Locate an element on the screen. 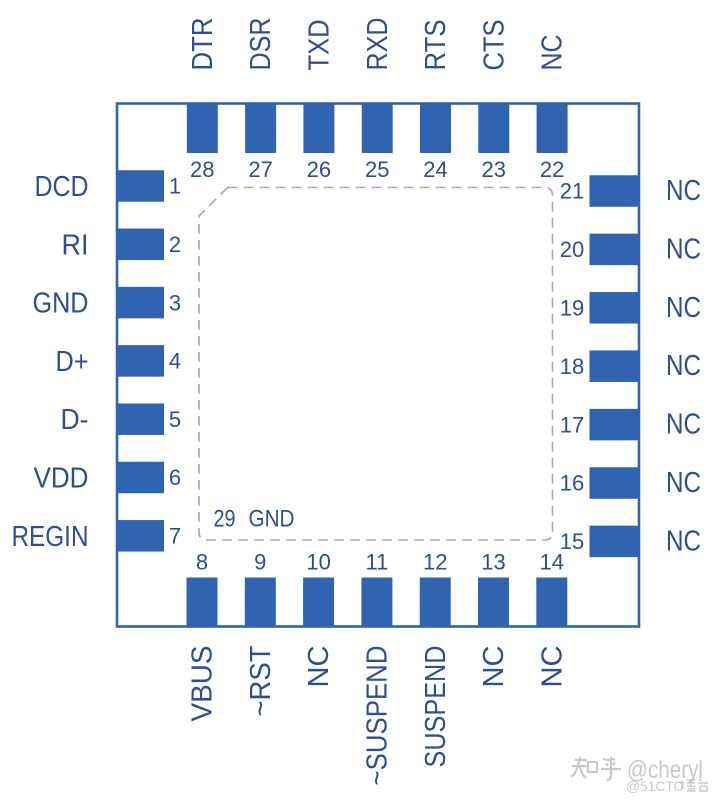  svg-text: 26 is located at coordinates (319, 169).